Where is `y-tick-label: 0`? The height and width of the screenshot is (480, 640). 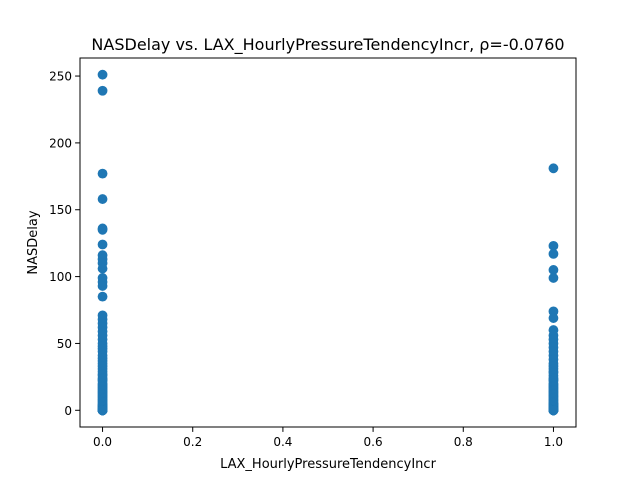 y-tick-label: 0 is located at coordinates (68, 411).